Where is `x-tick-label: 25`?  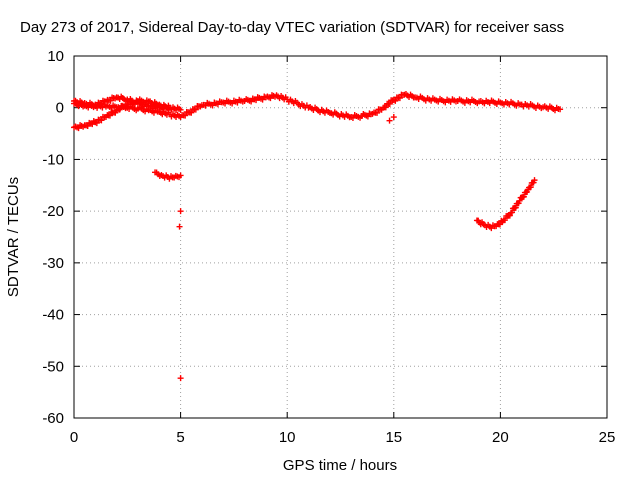
x-tick-label: 25 is located at coordinates (607, 437).